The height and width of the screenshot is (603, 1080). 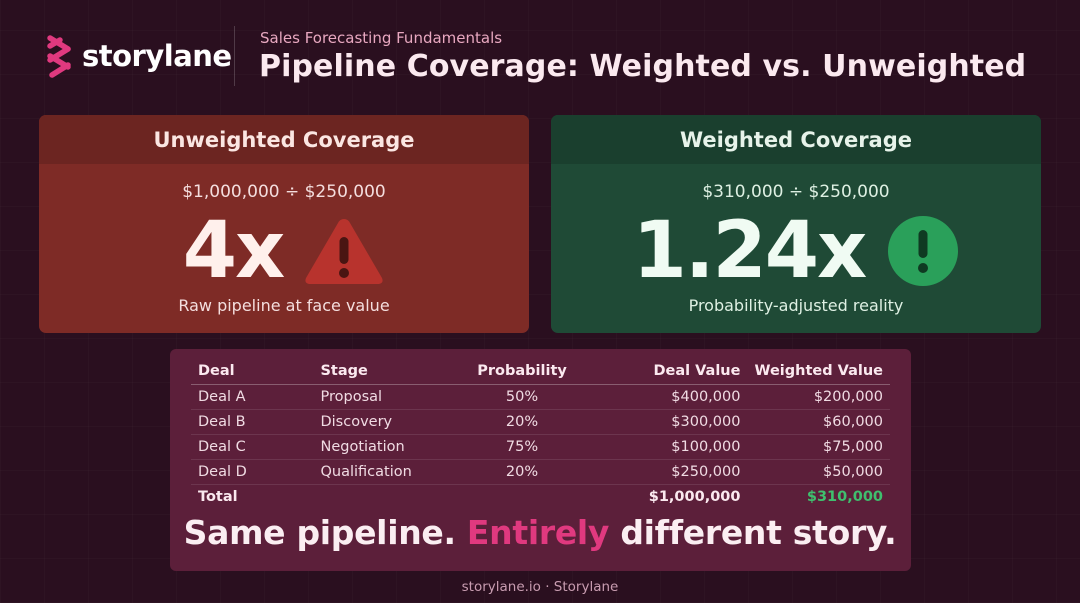 What do you see at coordinates (284, 192) in the screenshot?
I see `unweighted-formula: $1,000,000 ÷ $250,000` at bounding box center [284, 192].